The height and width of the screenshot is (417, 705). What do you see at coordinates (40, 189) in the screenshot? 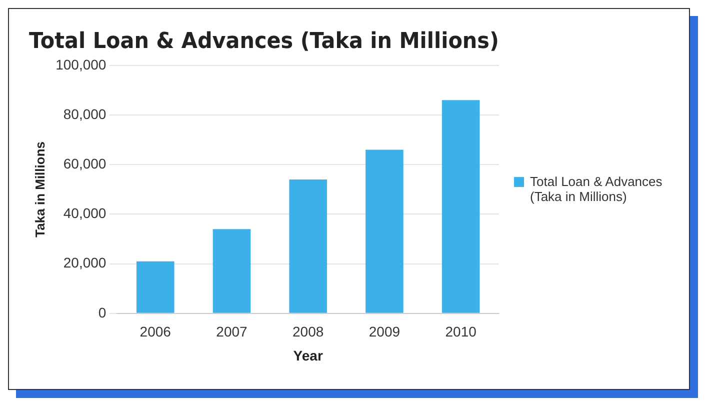
I see `y-axis-title: Taka in Millions` at bounding box center [40, 189].